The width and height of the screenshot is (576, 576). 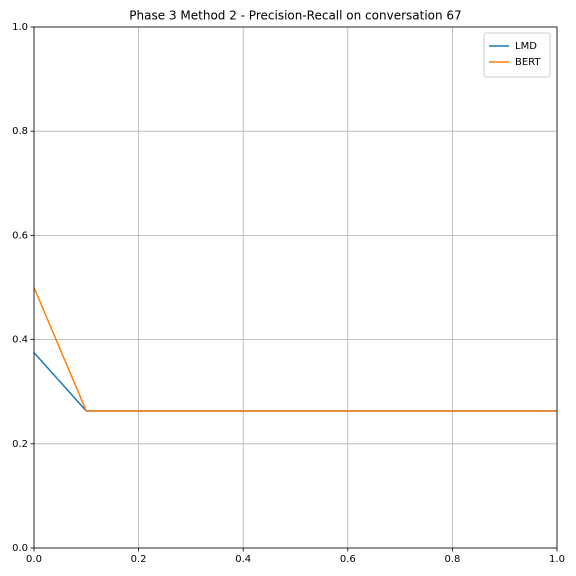 I want to click on x-tick-label: 0.2, so click(x=139, y=559).